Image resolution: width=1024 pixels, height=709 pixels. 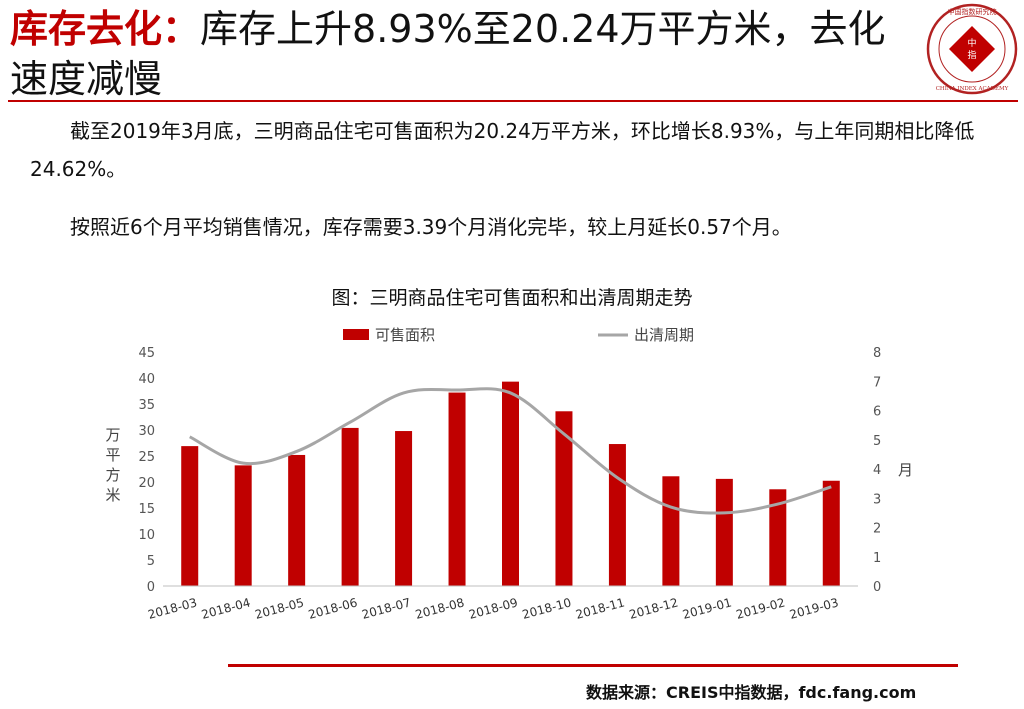 I want to click on logo-center-top: 中, so click(x=971, y=43).